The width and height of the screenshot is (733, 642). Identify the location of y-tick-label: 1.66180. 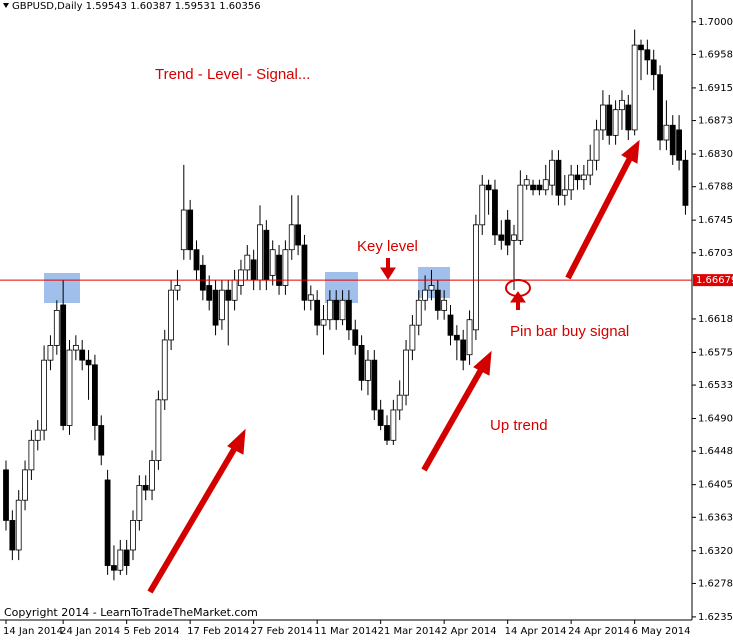
(715, 319).